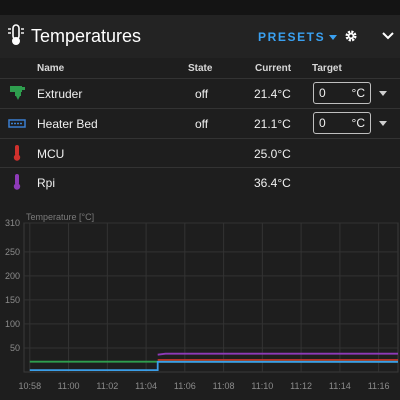 This screenshot has width=400, height=400. I want to click on x-tick-label: 11:02, so click(107, 386).